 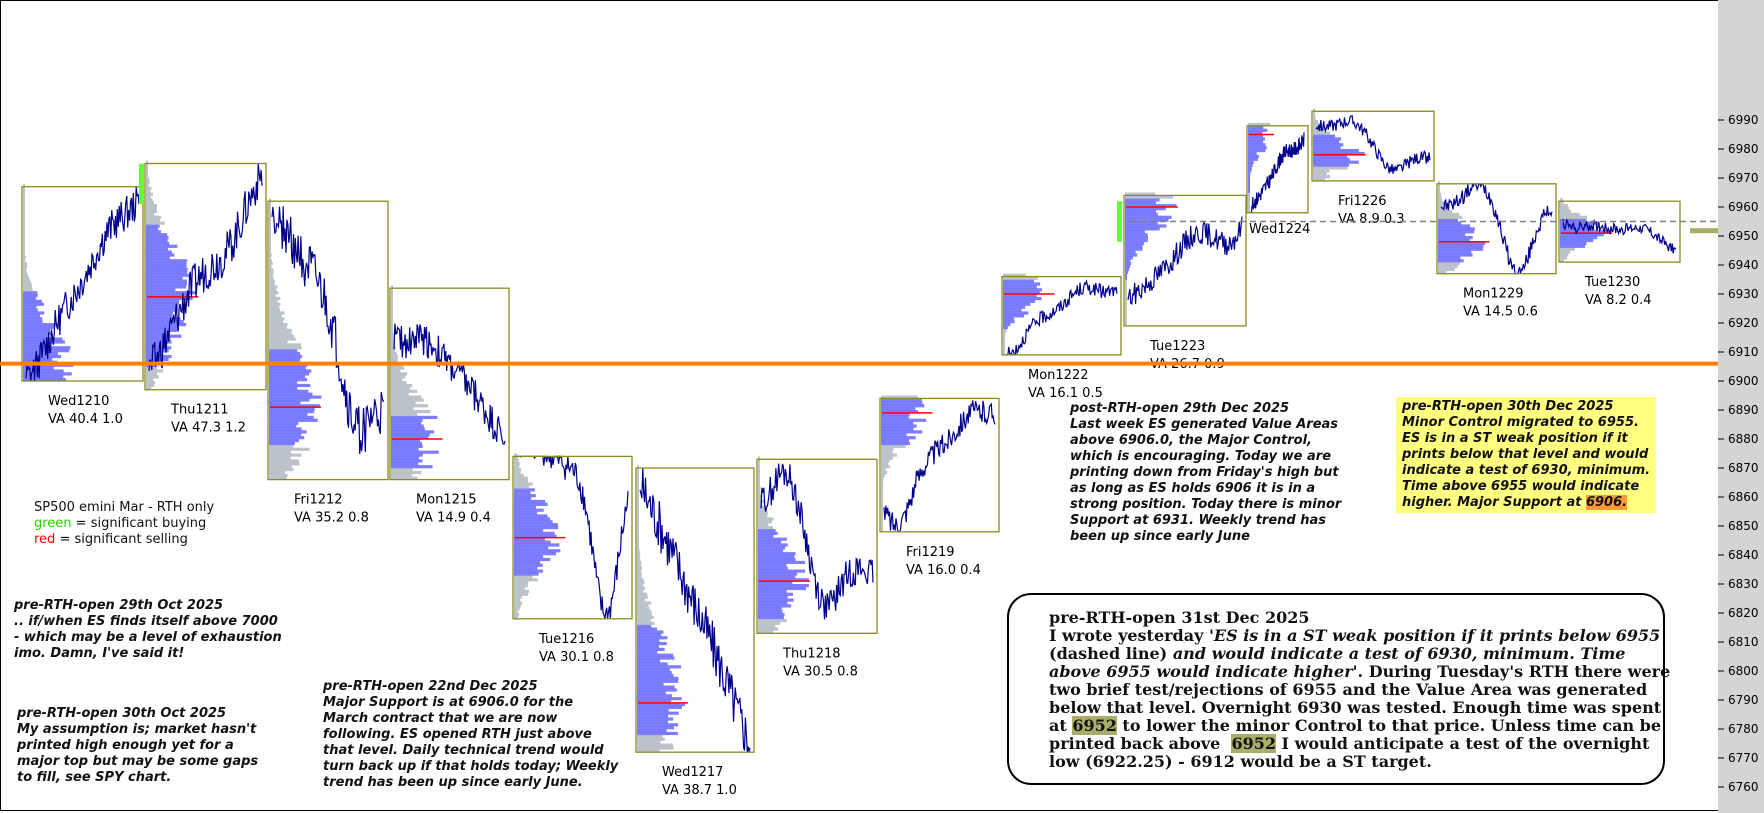 I want to click on session-label: Thu1211, so click(x=199, y=410).